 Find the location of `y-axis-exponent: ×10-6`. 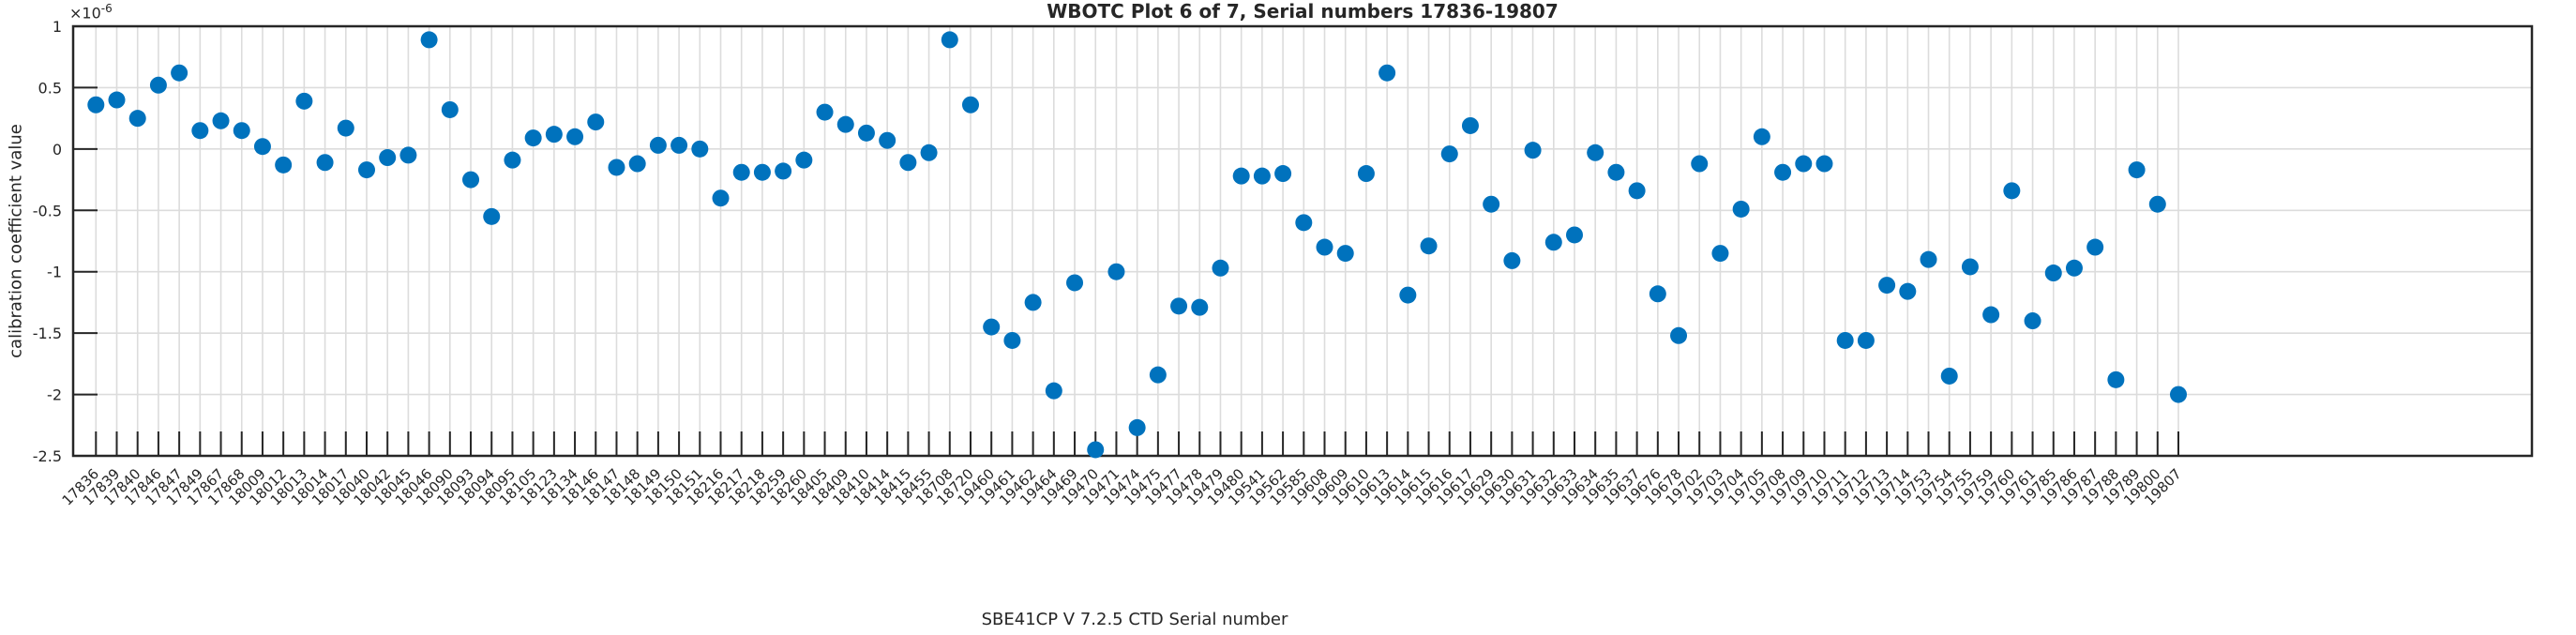

y-axis-exponent: ×10-6 is located at coordinates (91, 12).